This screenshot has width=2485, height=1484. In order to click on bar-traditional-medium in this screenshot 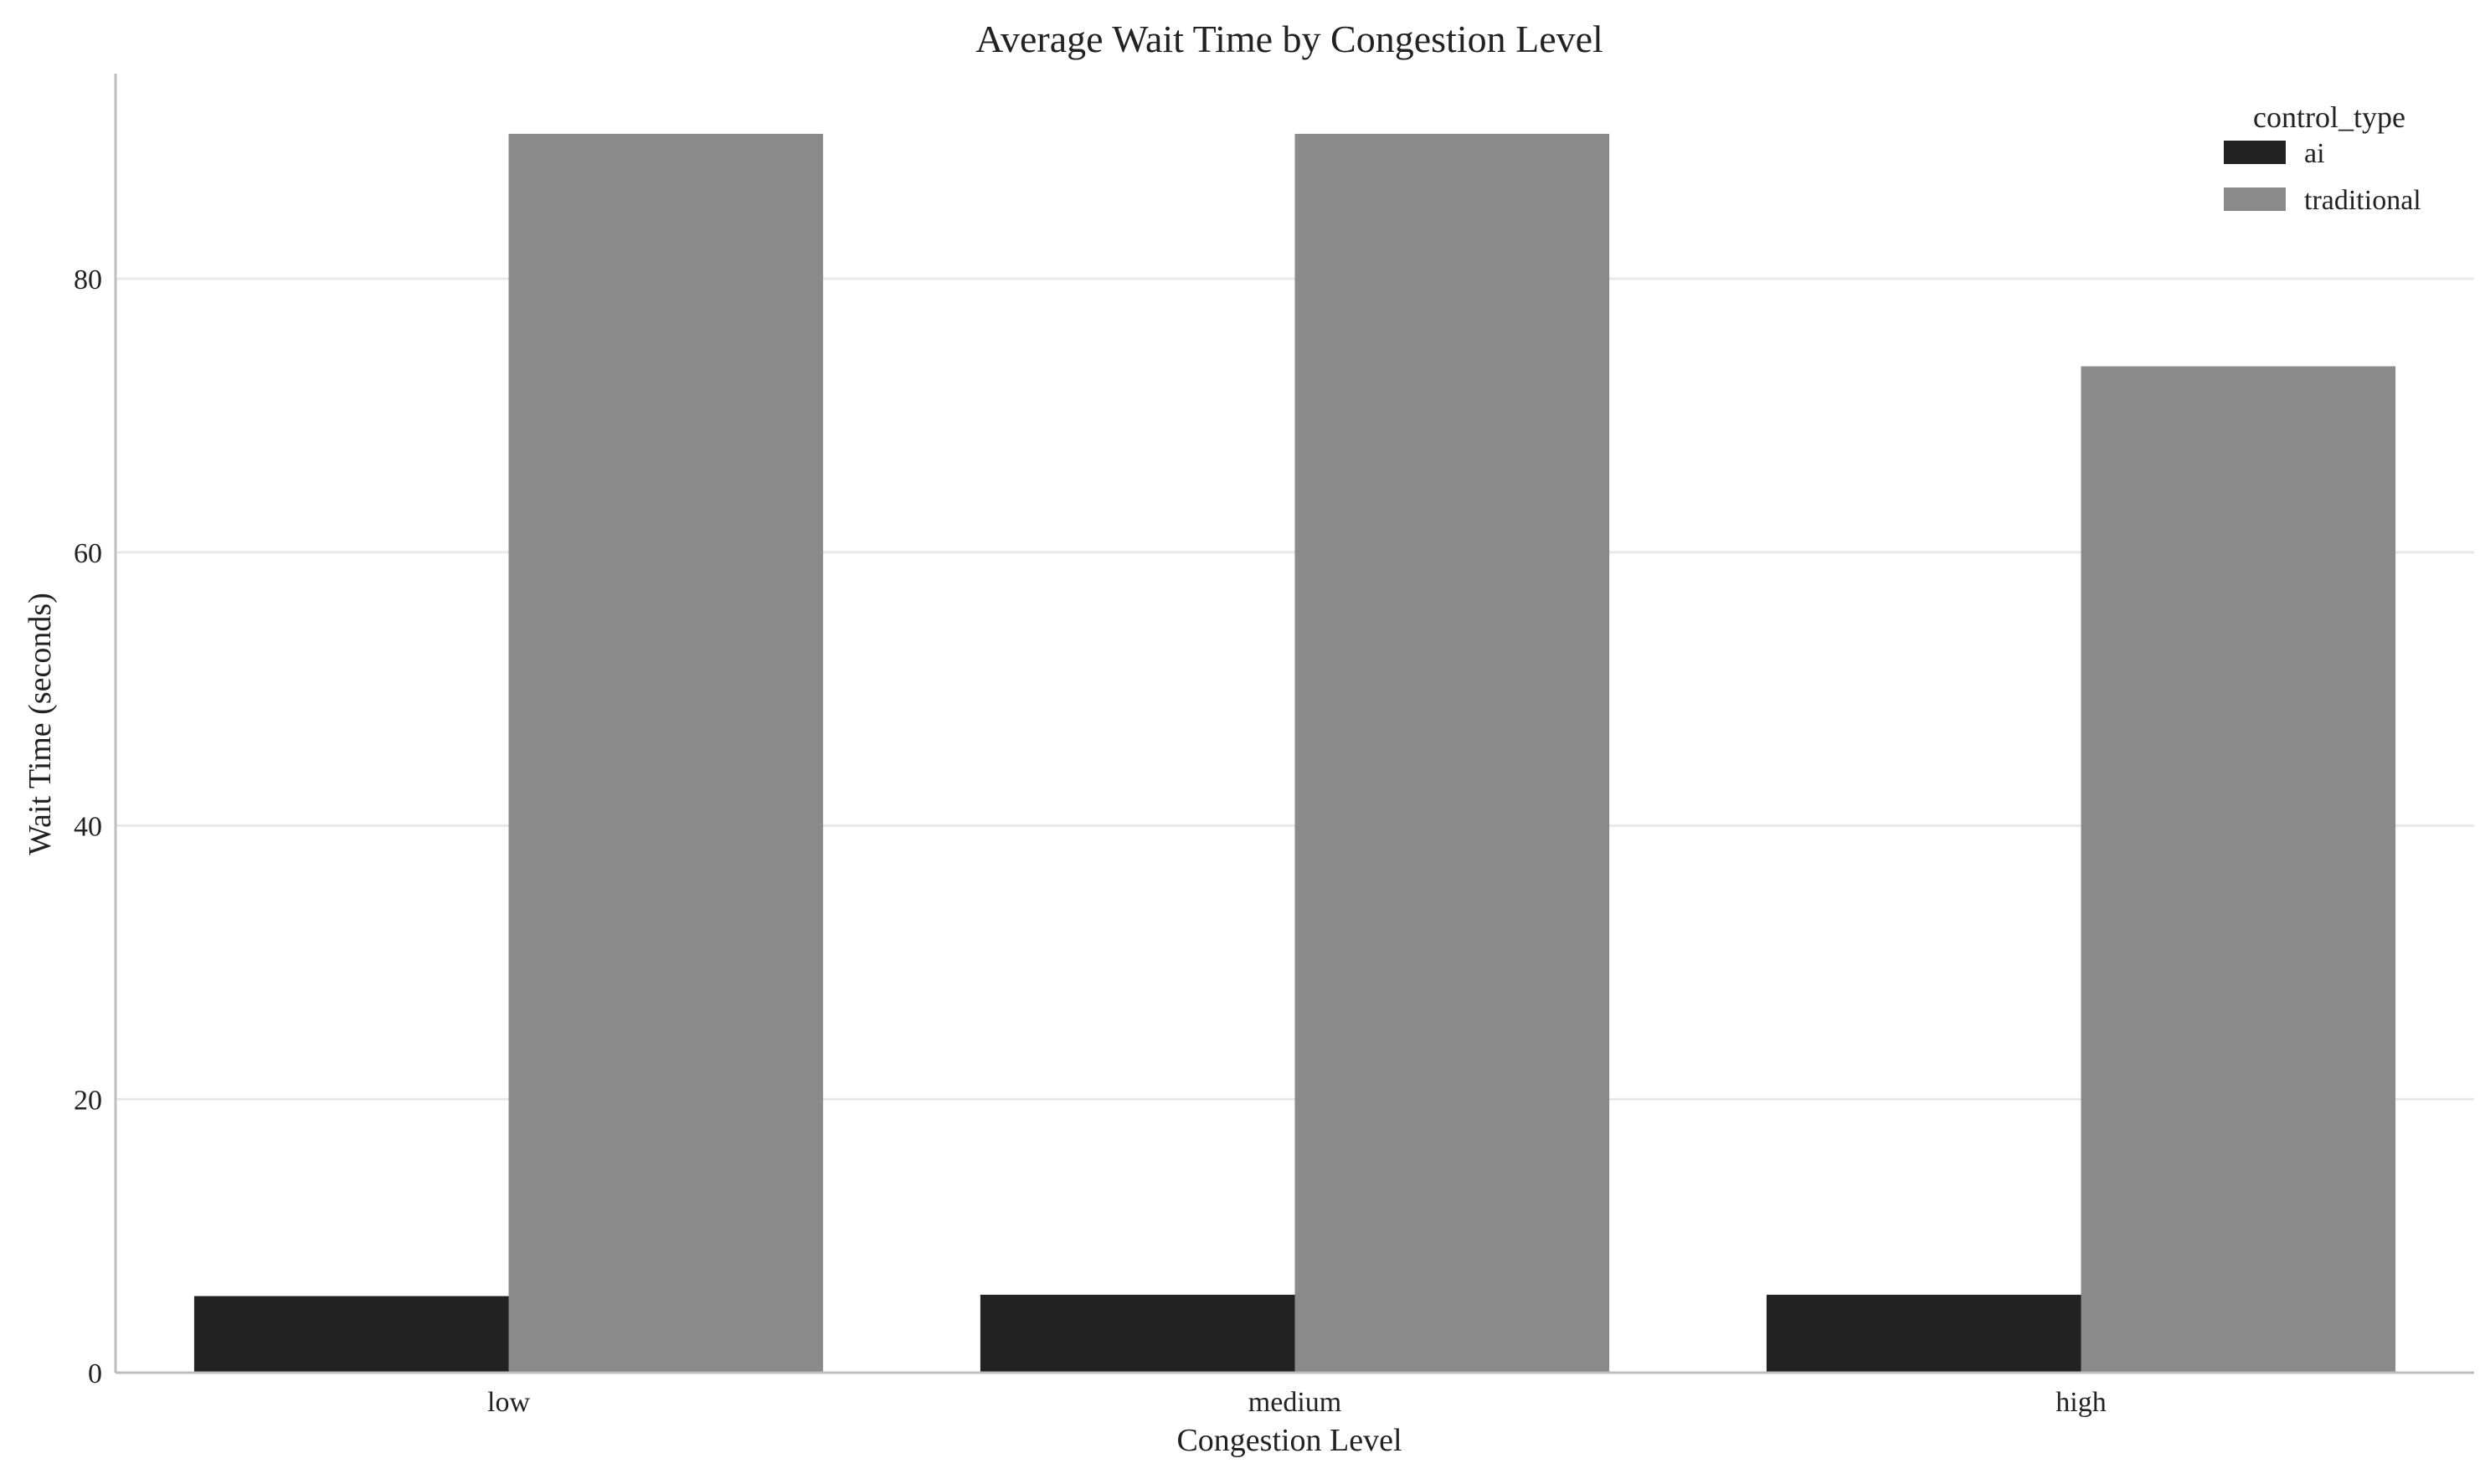, I will do `click(1452, 753)`.